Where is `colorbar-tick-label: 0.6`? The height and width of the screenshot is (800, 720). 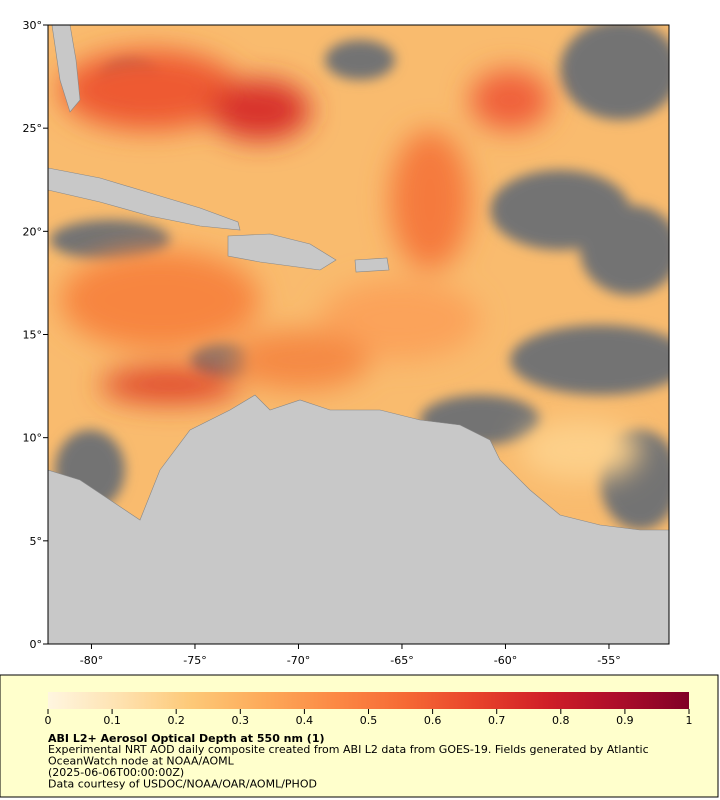
colorbar-tick-label: 0.6 is located at coordinates (433, 720).